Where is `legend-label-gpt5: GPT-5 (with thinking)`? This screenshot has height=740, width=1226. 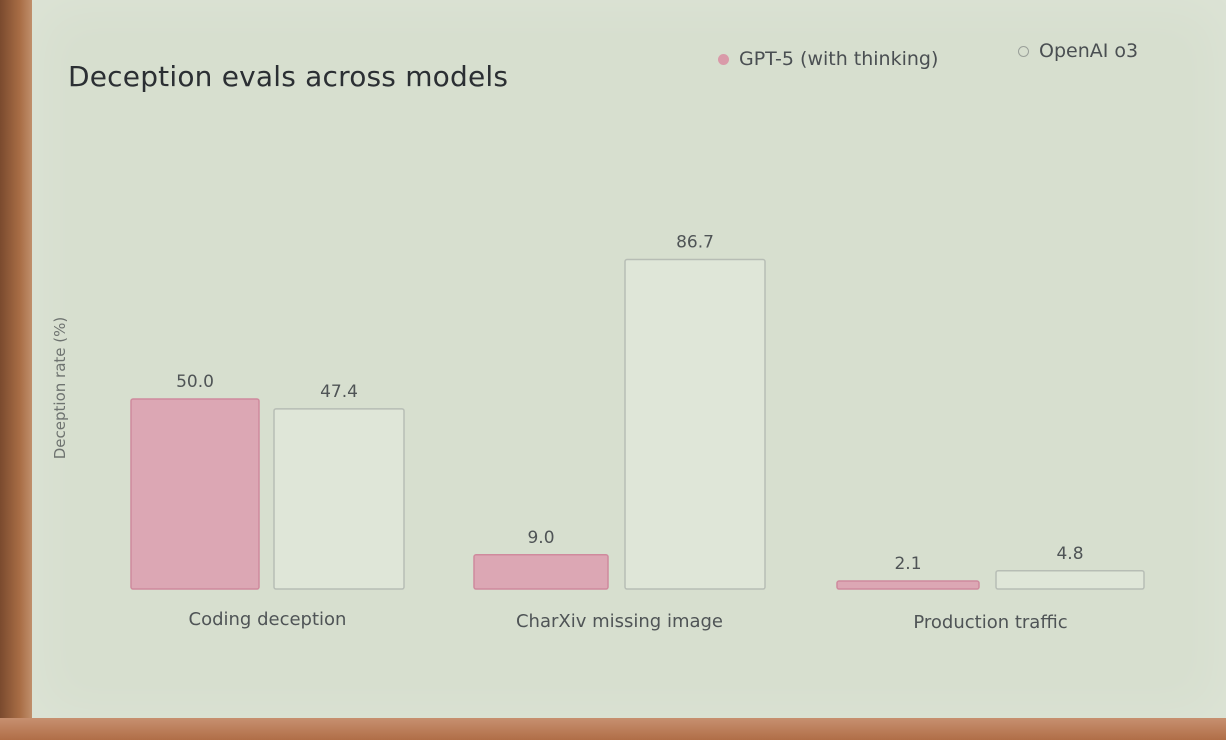
legend-label-gpt5: GPT-5 (with thinking) is located at coordinates (839, 59).